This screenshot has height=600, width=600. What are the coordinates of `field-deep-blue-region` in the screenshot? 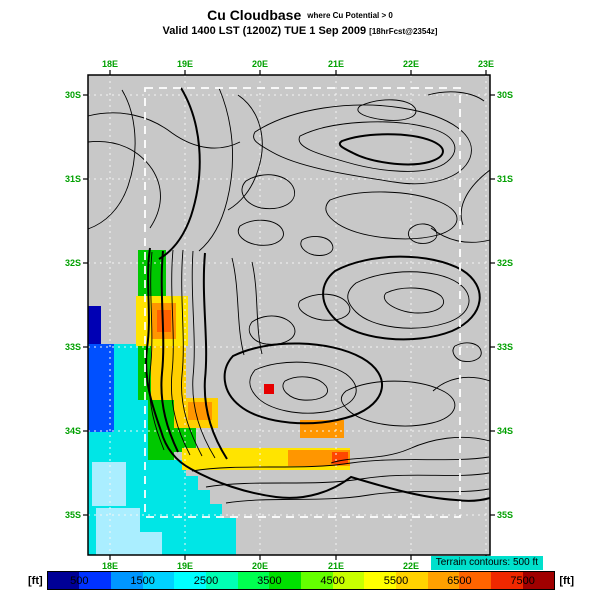 It's located at (94, 325).